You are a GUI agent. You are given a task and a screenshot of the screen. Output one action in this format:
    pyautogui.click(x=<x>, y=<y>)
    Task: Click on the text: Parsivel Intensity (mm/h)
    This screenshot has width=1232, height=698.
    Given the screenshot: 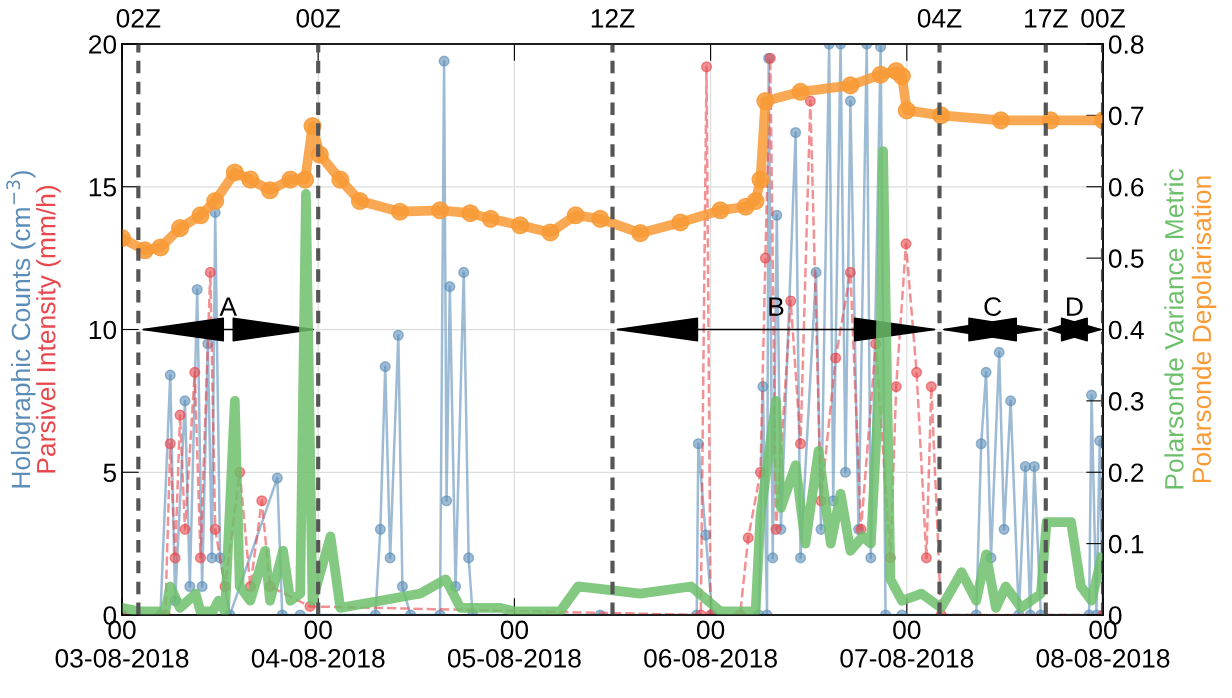 What is the action you would take?
    pyautogui.click(x=48, y=329)
    